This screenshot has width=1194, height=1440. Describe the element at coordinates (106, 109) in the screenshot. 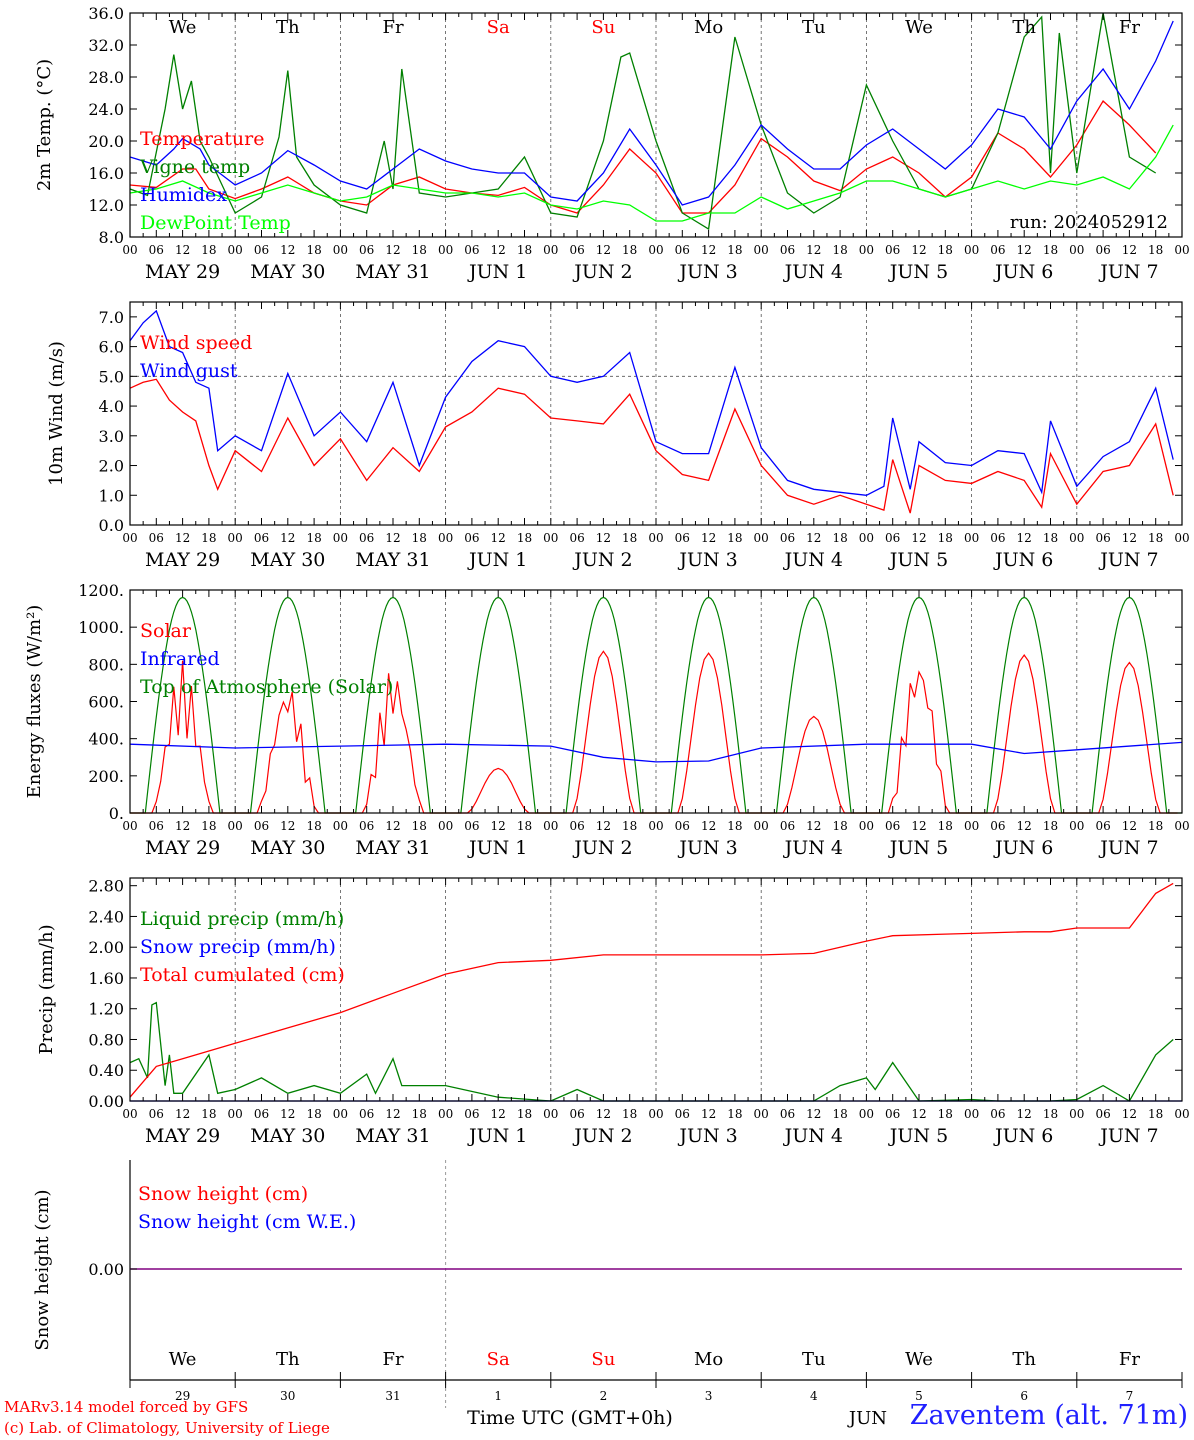

I see `y-tick-label: 24.0` at that location.